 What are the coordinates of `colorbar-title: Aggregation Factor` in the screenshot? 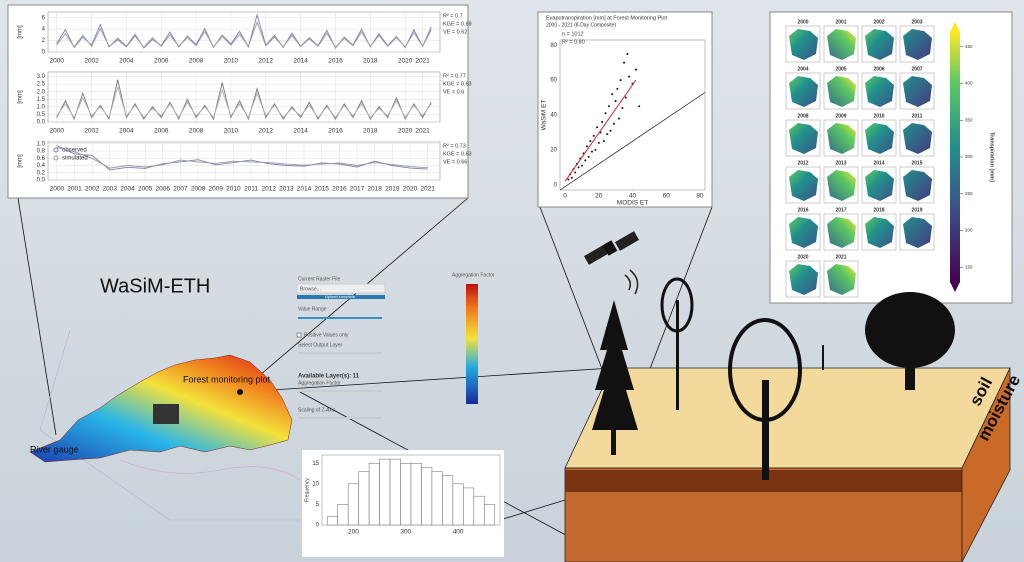 It's located at (473, 275).